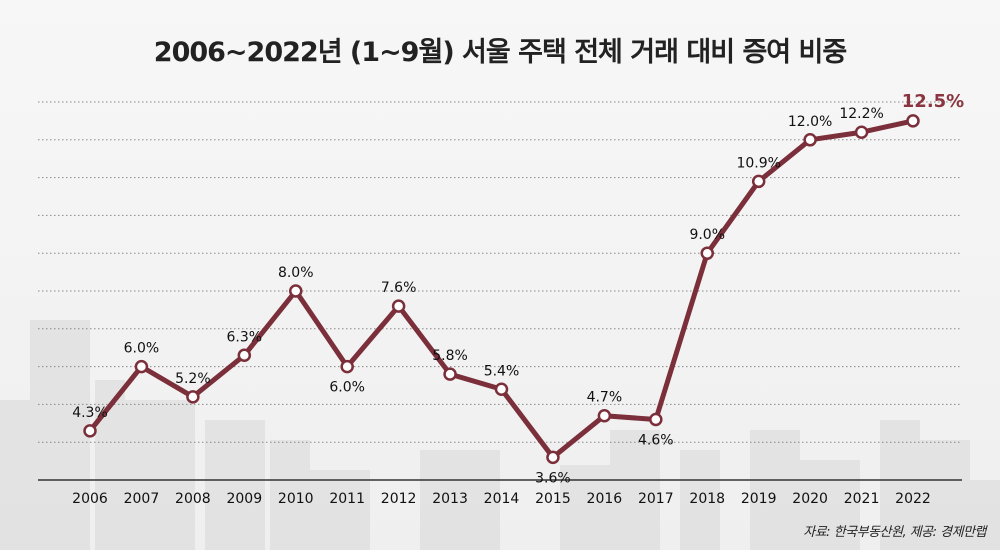 This screenshot has height=550, width=1000. Describe the element at coordinates (810, 499) in the screenshot. I see `x-tick-label: 2020` at that location.